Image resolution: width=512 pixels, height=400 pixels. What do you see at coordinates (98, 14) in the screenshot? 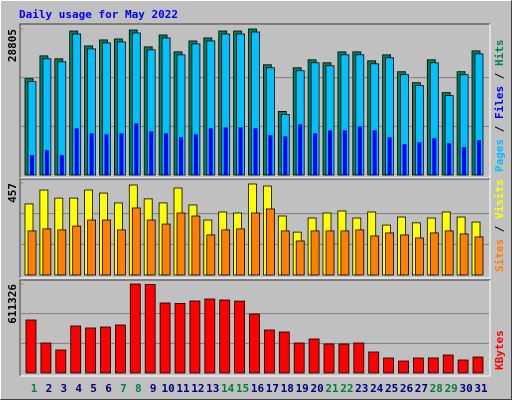
I see `chart-title: Daily usage for May 2022` at bounding box center [98, 14].